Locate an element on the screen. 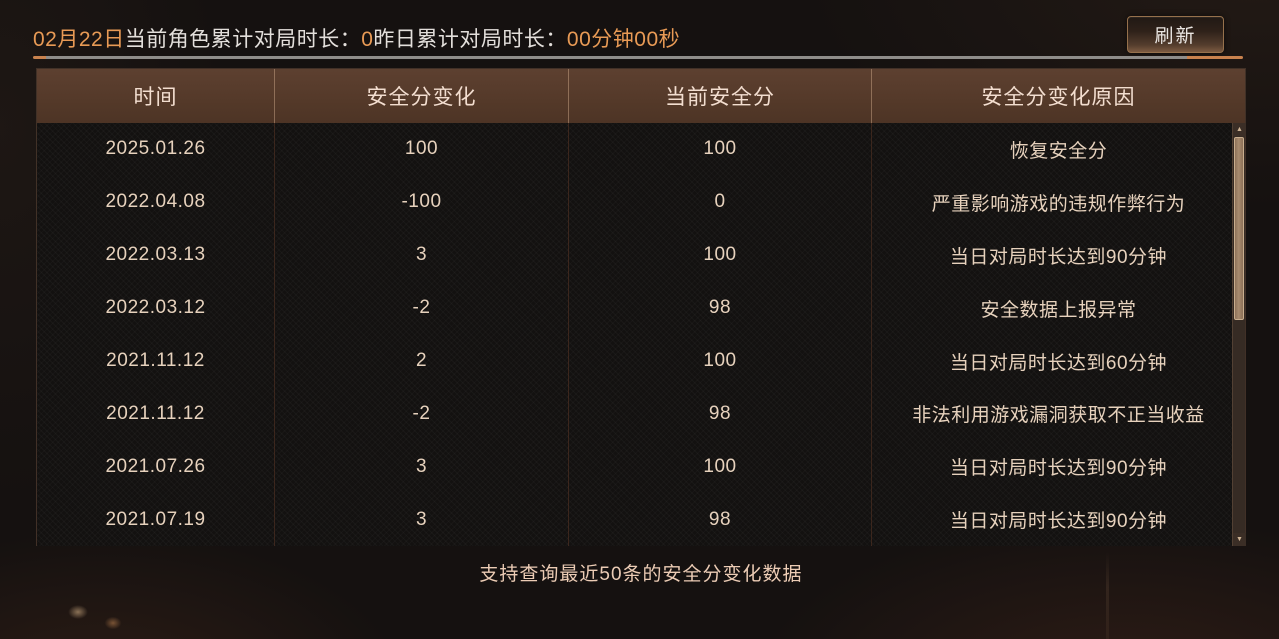 The image size is (1279, 639). cell-current-score: 0 is located at coordinates (720, 202).